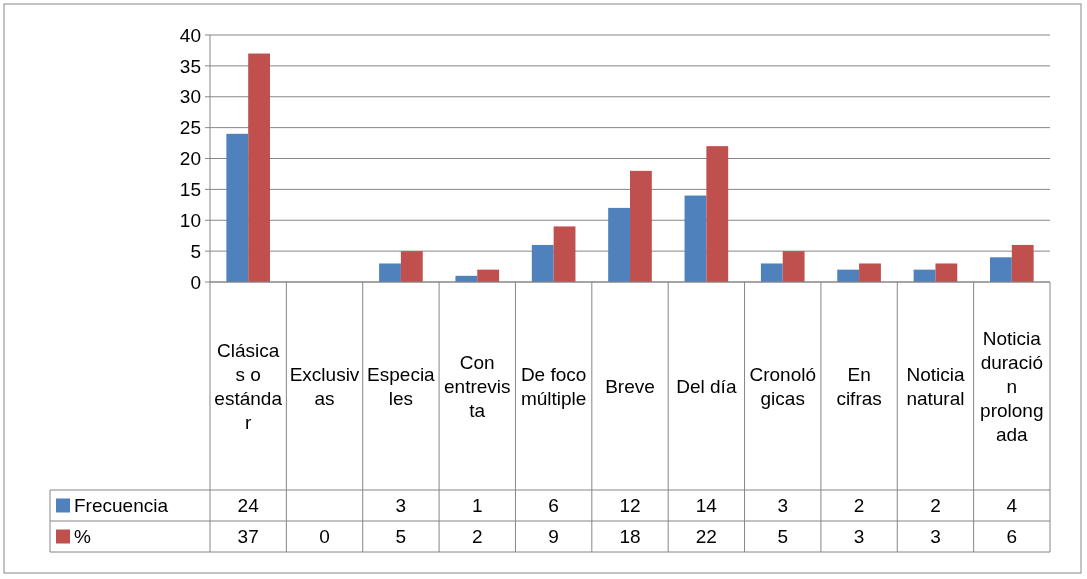 Image resolution: width=1087 pixels, height=579 pixels. I want to click on data-label: 4, so click(1012, 506).